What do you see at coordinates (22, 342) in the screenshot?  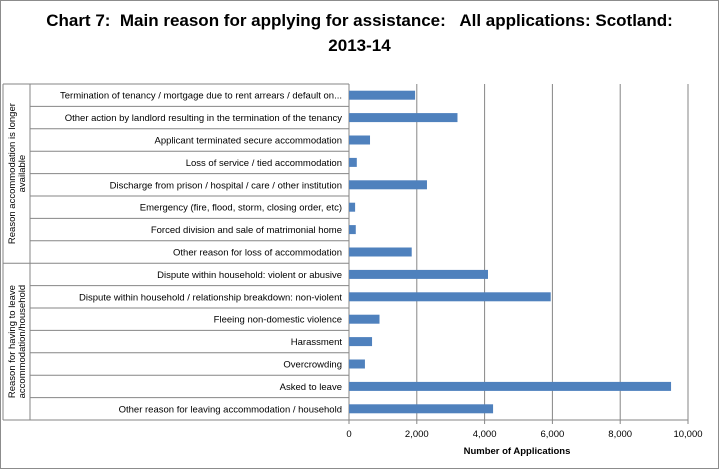 I see `group-label-line: accommodation/household` at bounding box center [22, 342].